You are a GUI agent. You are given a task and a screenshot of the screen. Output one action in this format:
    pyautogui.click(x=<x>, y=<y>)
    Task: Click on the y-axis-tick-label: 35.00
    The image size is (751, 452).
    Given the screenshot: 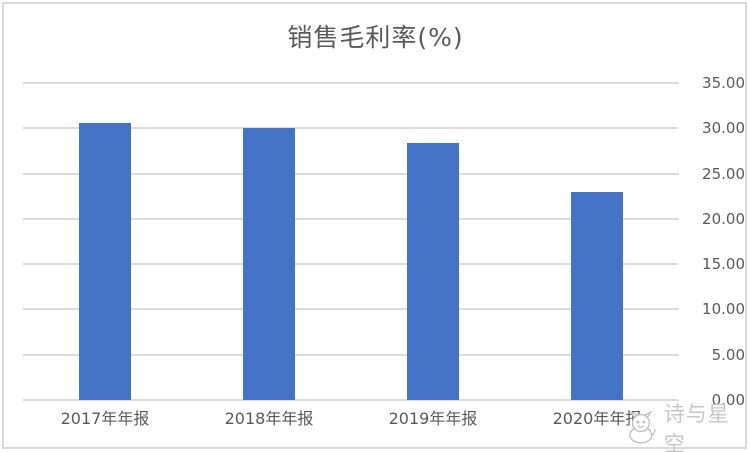 What is the action you would take?
    pyautogui.click(x=723, y=83)
    